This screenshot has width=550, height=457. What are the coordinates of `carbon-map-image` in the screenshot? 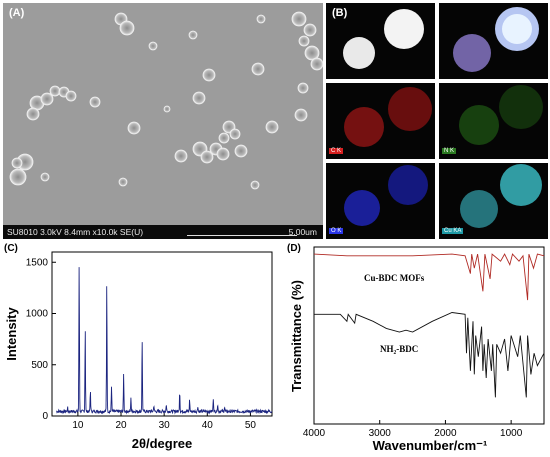 It's located at (388, 117).